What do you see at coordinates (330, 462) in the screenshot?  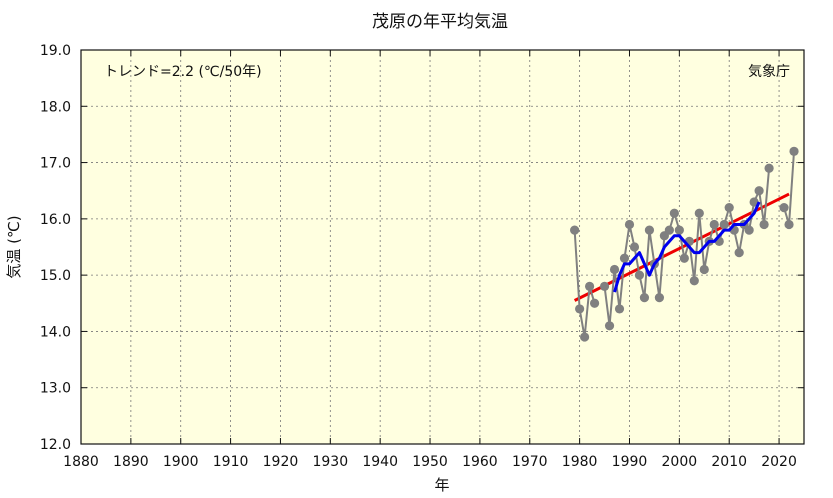 I see `x-tick-label: 1930` at bounding box center [330, 462].